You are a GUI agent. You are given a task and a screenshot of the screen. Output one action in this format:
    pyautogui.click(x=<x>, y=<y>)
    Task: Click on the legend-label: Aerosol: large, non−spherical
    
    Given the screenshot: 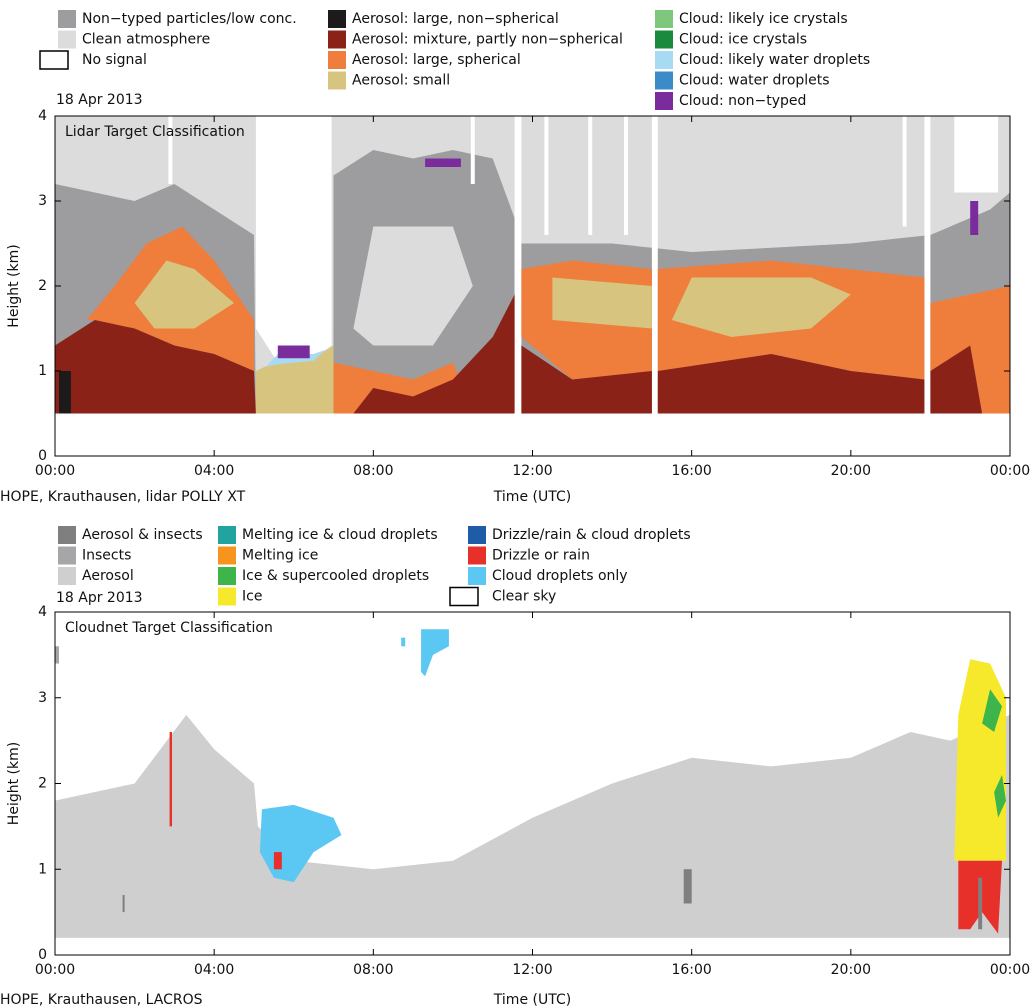 What is the action you would take?
    pyautogui.click(x=455, y=19)
    